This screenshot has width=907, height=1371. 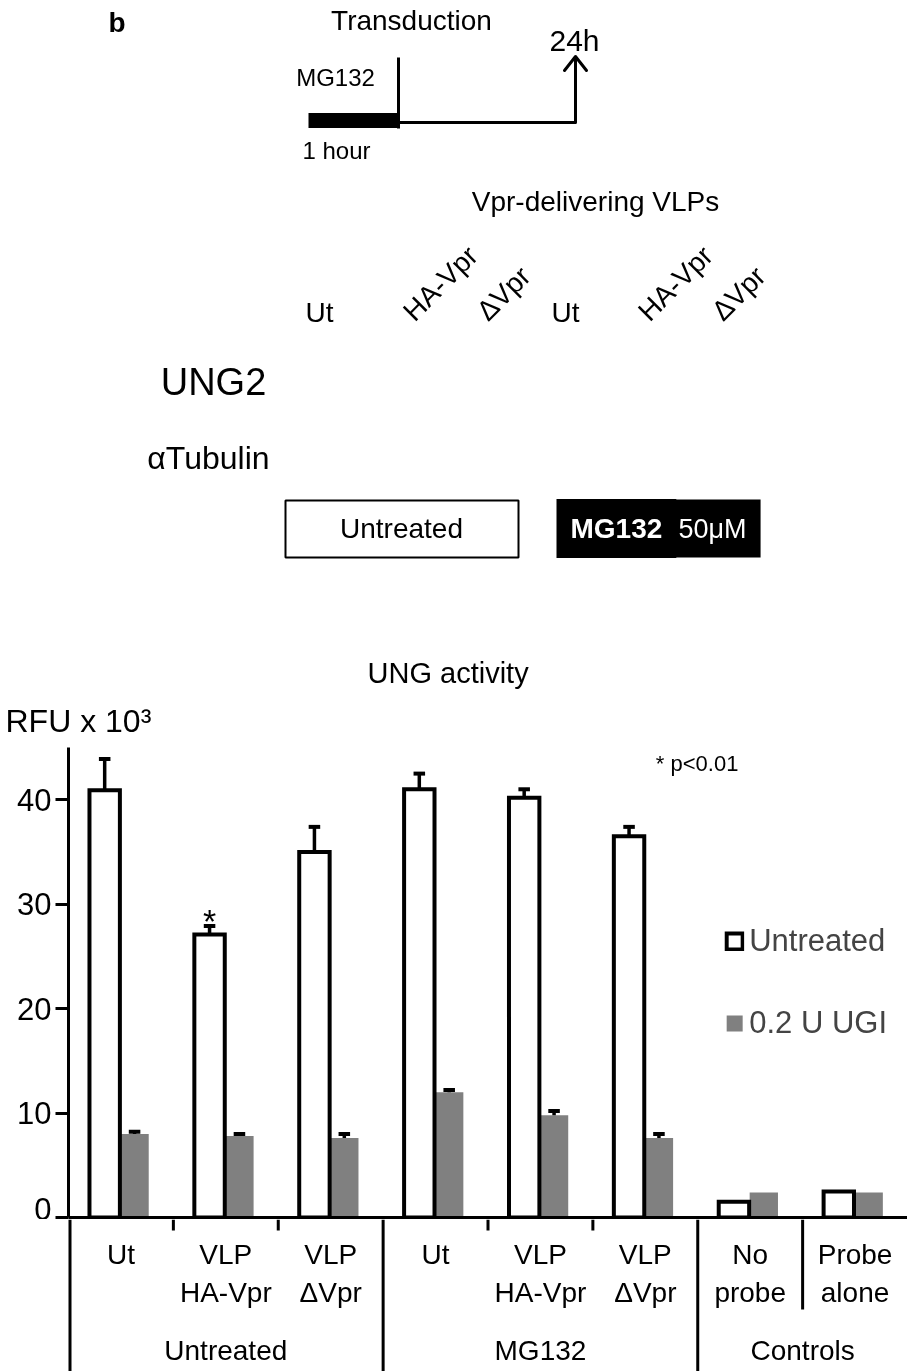 I want to click on text: Vpr-delivering VLPs, so click(x=595, y=201).